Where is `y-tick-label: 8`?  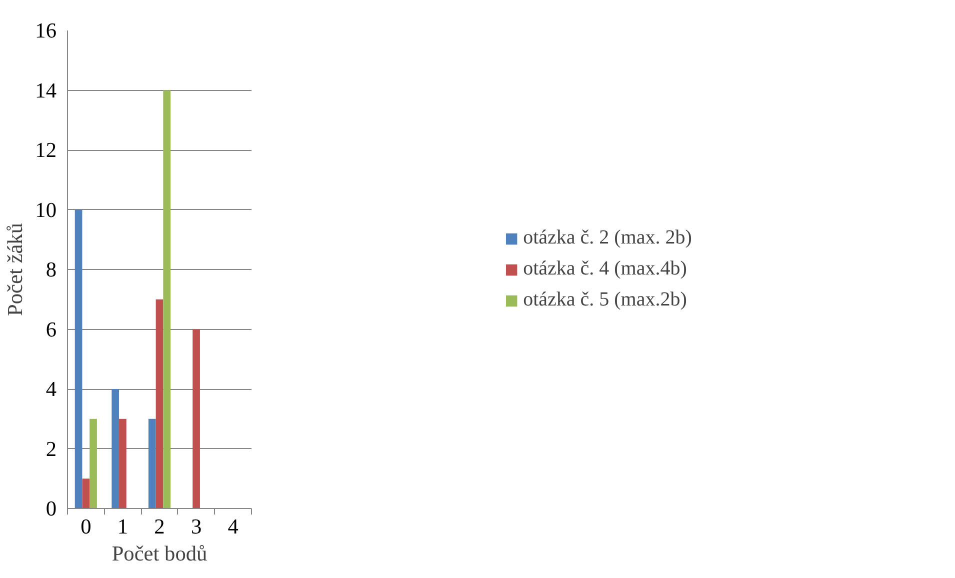 y-tick-label: 8 is located at coordinates (51, 270).